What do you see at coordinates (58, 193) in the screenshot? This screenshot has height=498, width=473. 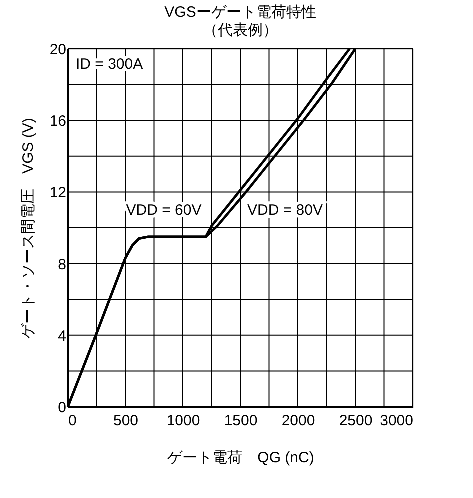 I see `y-tick-label: 12` at bounding box center [58, 193].